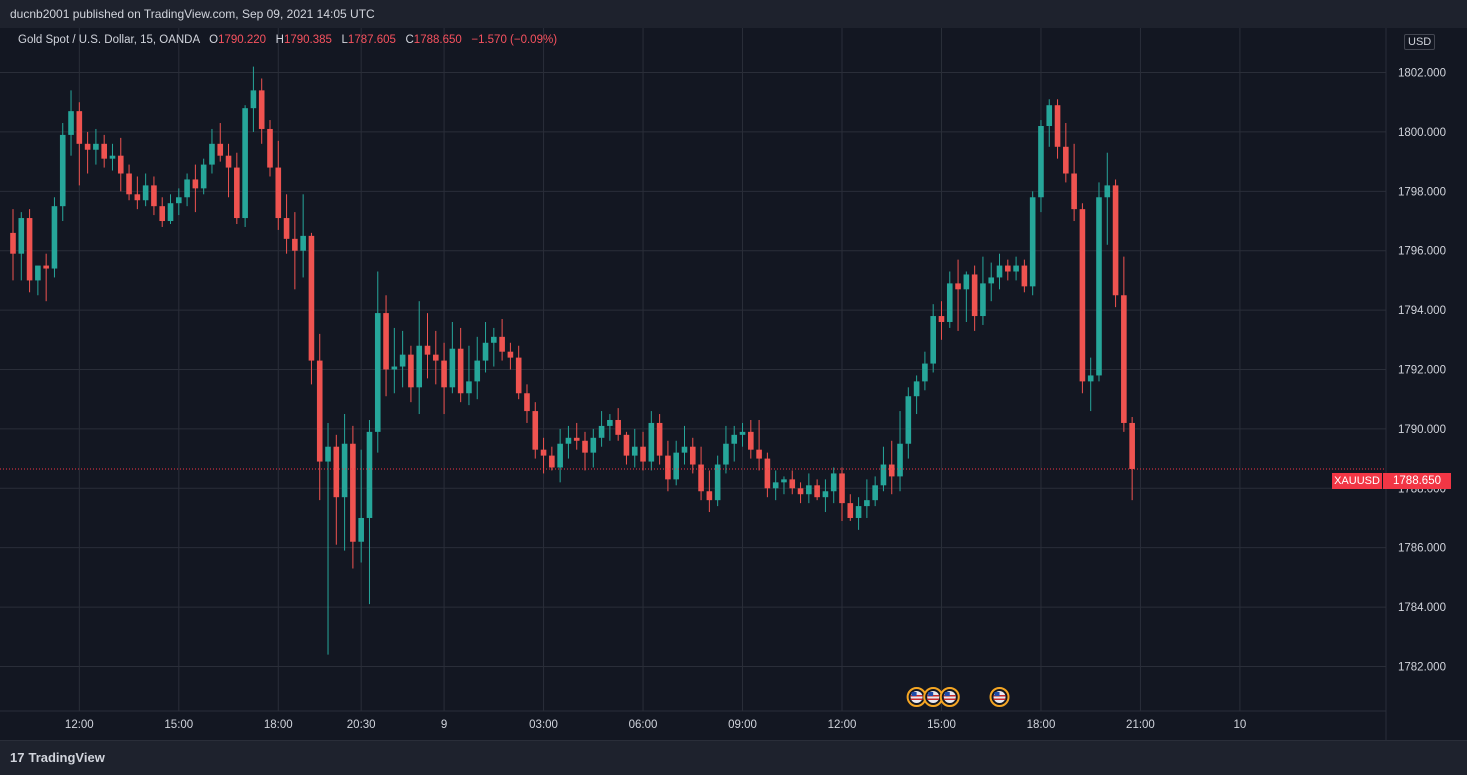 Image resolution: width=1467 pixels, height=775 pixels. Describe the element at coordinates (1420, 42) in the screenshot. I see `currency-badge: USD` at that location.